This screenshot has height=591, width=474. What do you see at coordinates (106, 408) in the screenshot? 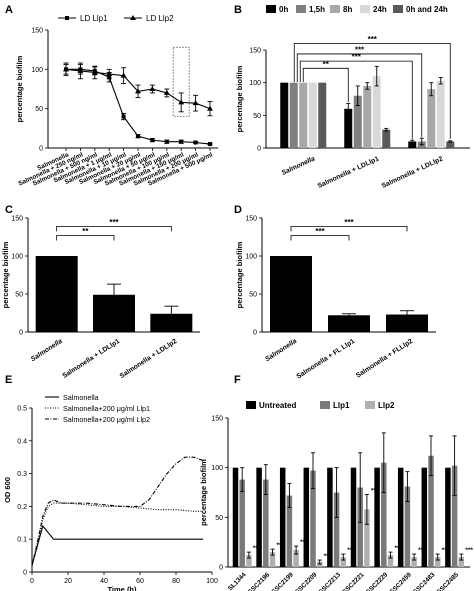
I see `legend-label: Salmonella+200 μg/ml Llp1` at bounding box center [106, 408].